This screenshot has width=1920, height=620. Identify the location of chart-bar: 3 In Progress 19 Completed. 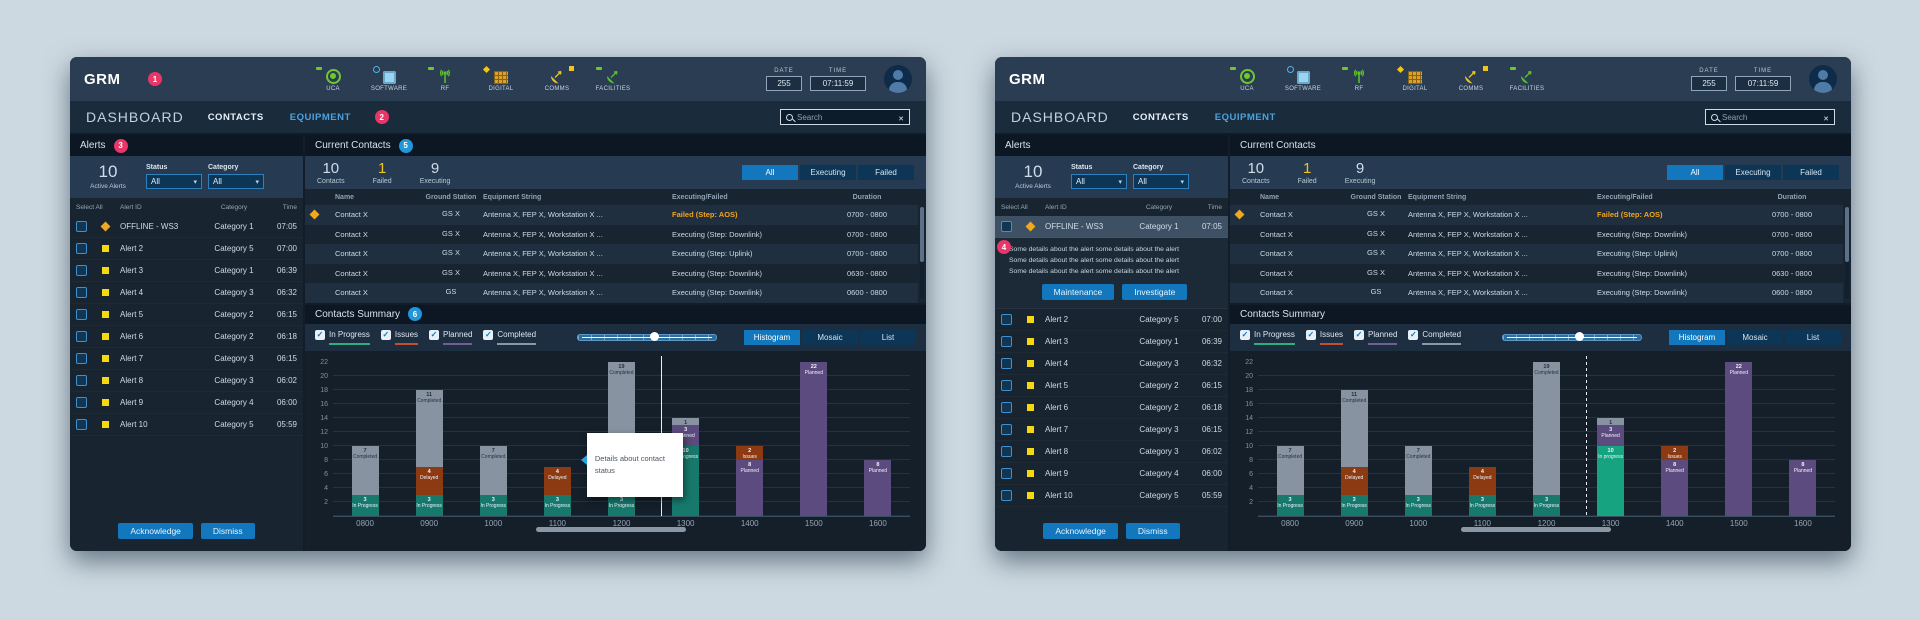
(1546, 438).